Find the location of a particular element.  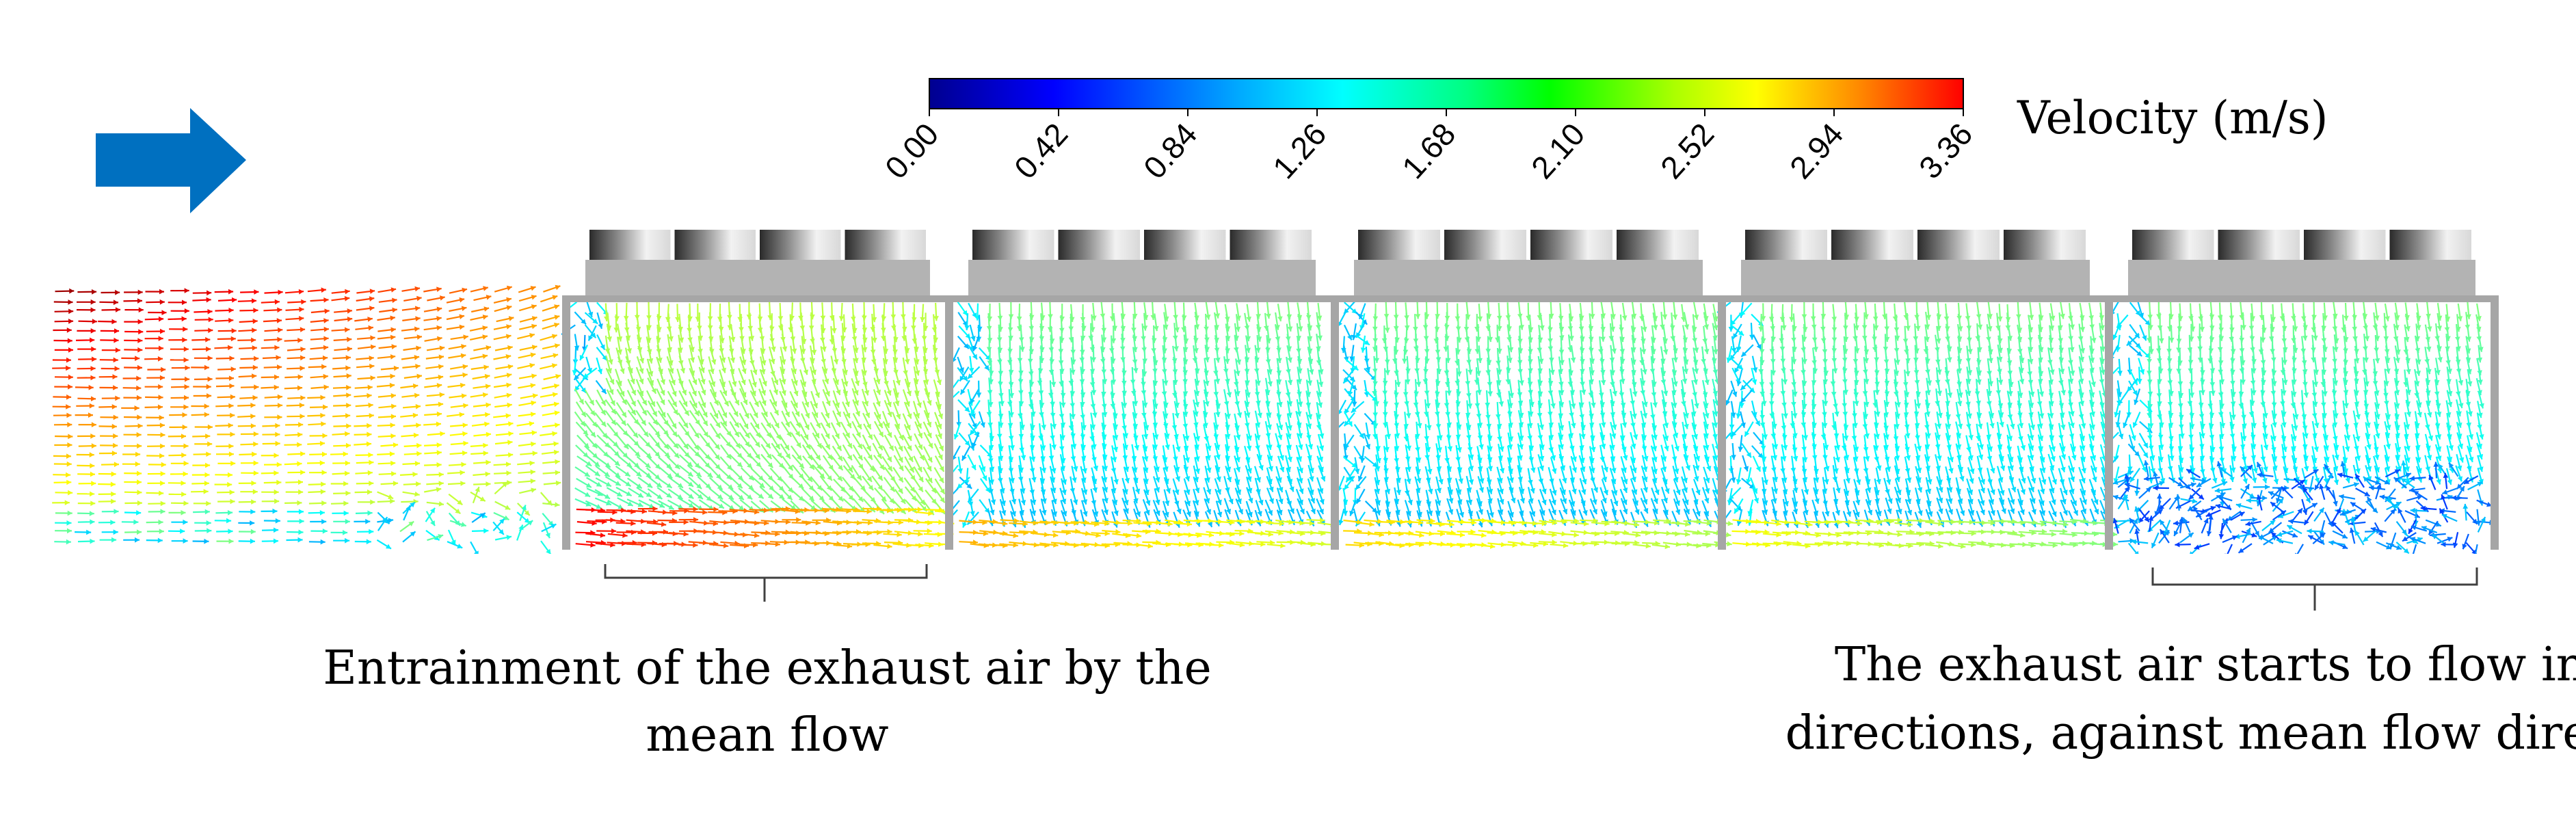

colorbar-tick-label: 1.26 is located at coordinates (1299, 150).